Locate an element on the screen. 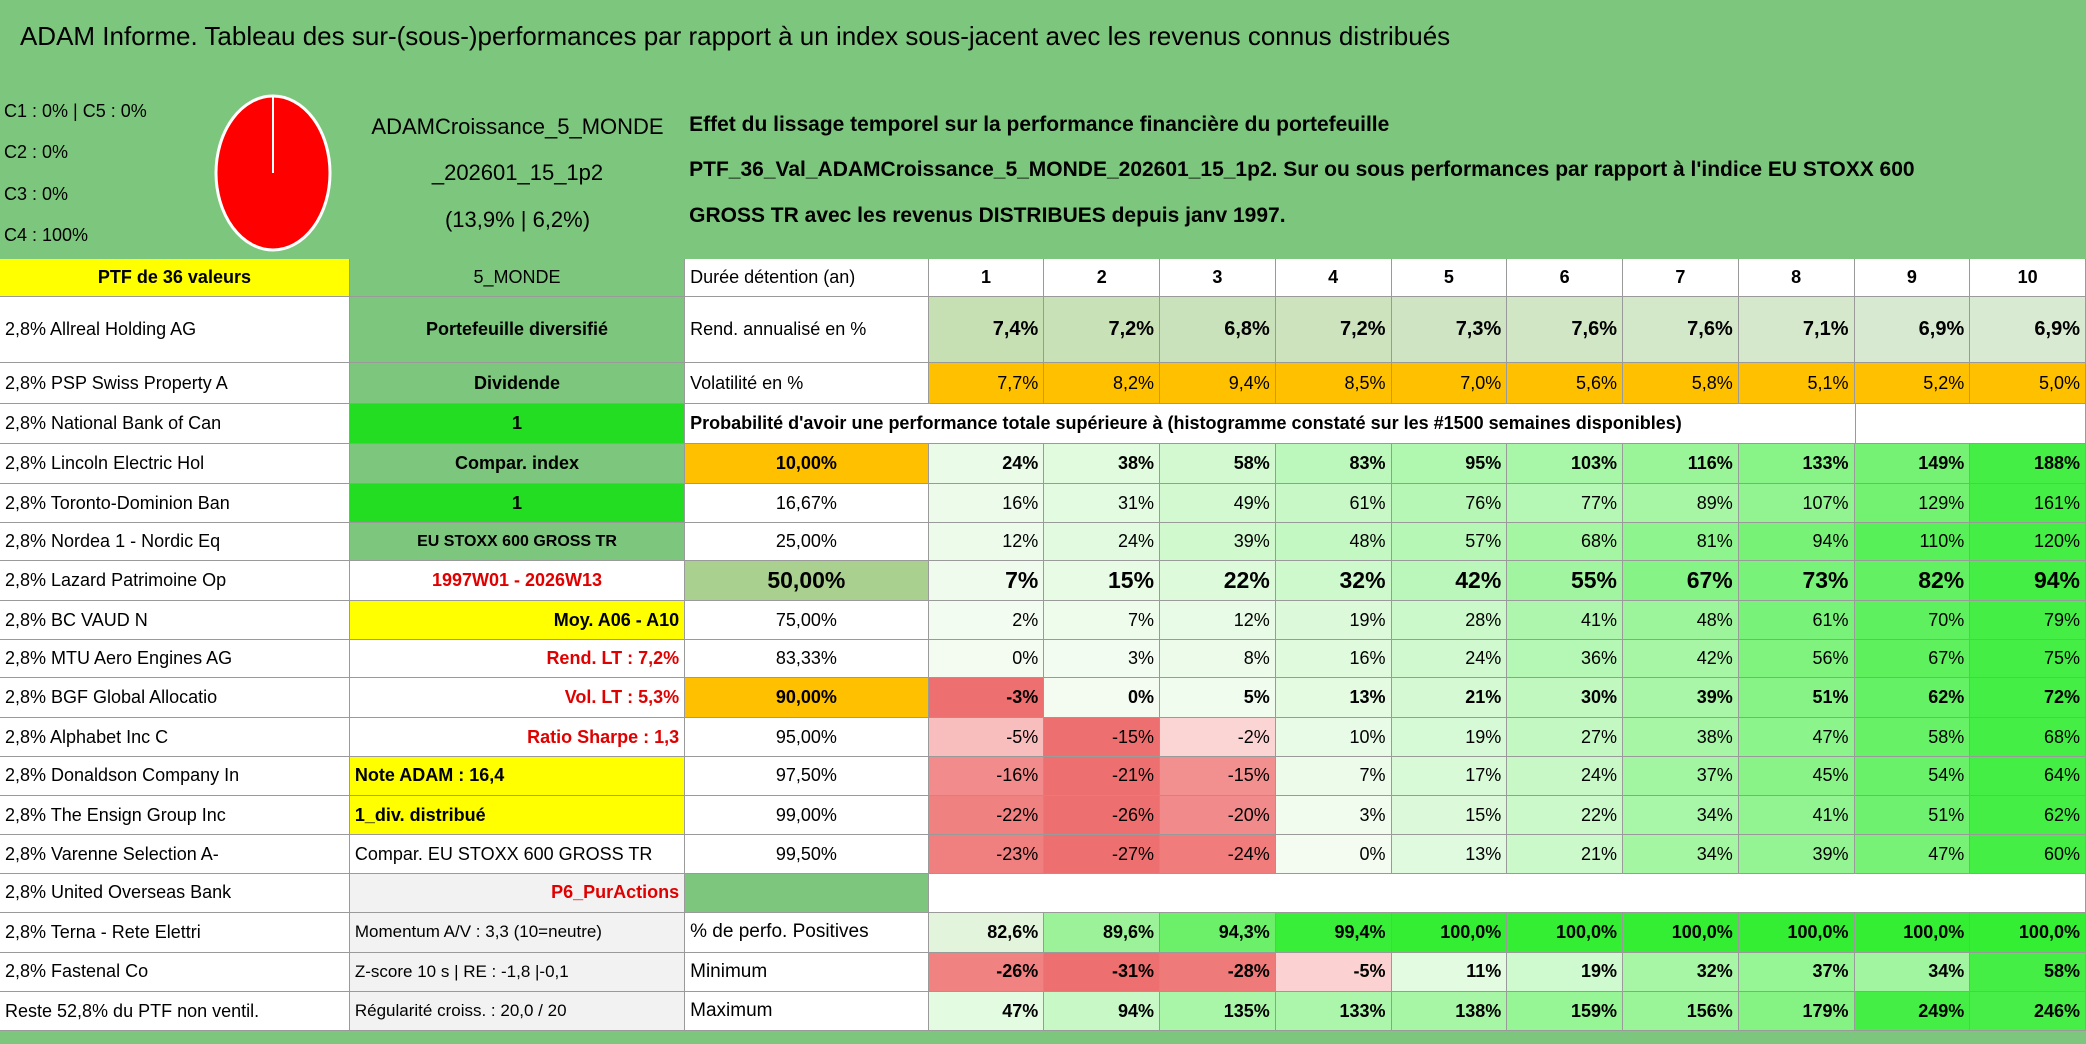 The image size is (2086, 1044). probability-value: -2% is located at coordinates (1218, 737).